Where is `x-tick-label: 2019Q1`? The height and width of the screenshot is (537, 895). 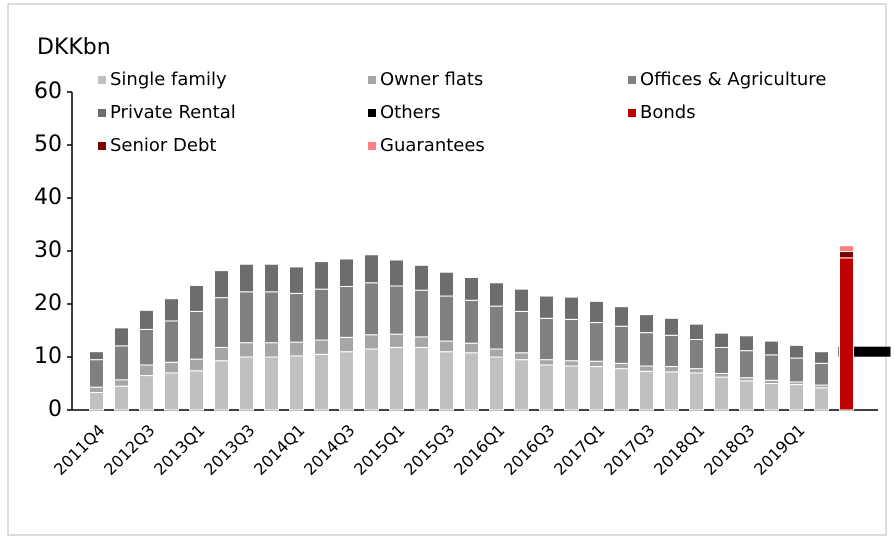 x-tick-label: 2019Q1 is located at coordinates (779, 450).